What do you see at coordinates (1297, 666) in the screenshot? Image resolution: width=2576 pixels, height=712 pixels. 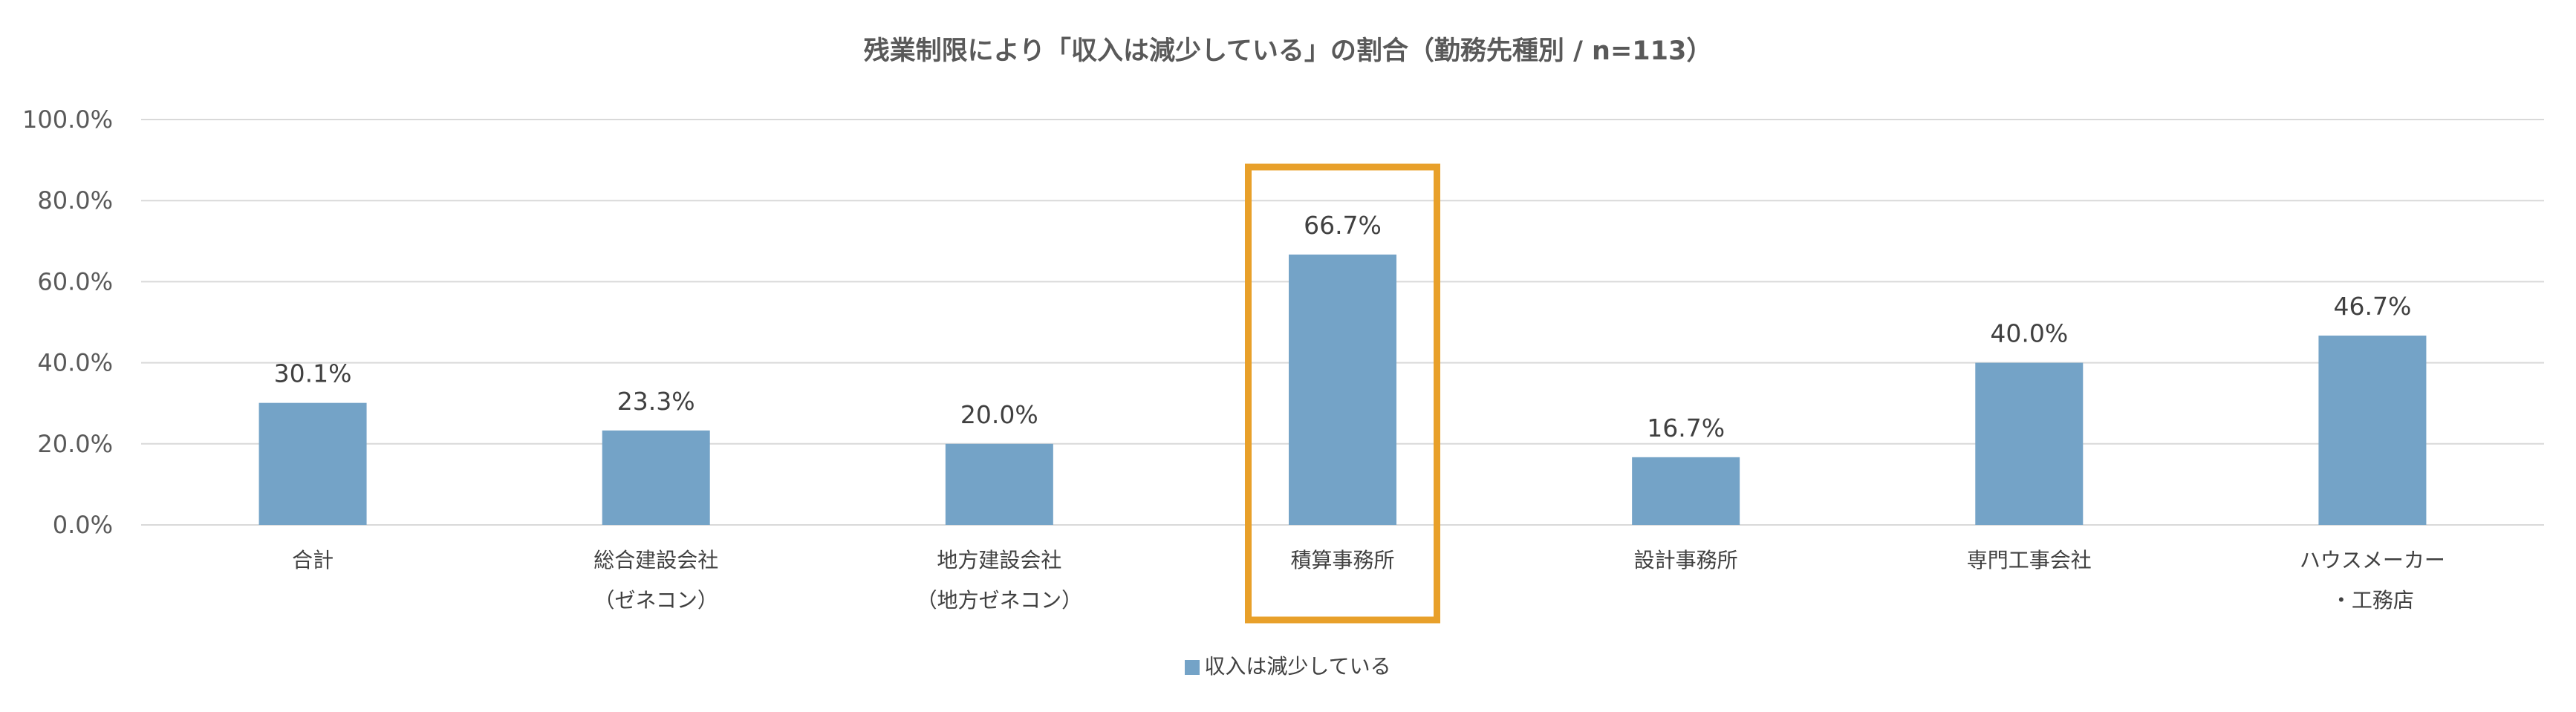 I see `legend-label: 収入は減少している` at bounding box center [1297, 666].